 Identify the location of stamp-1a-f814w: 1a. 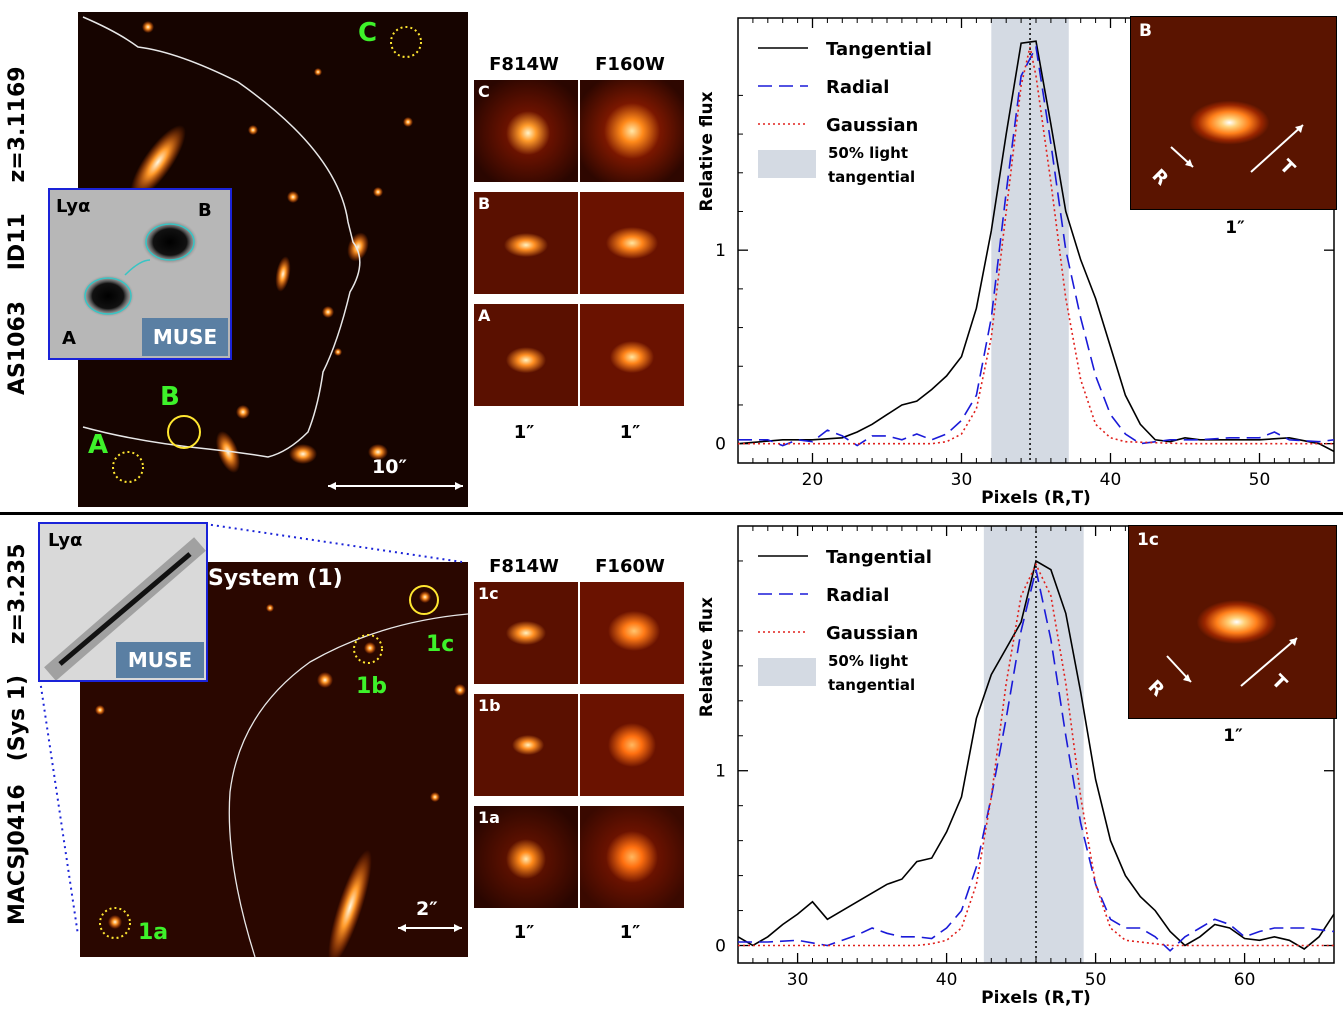
(526, 857).